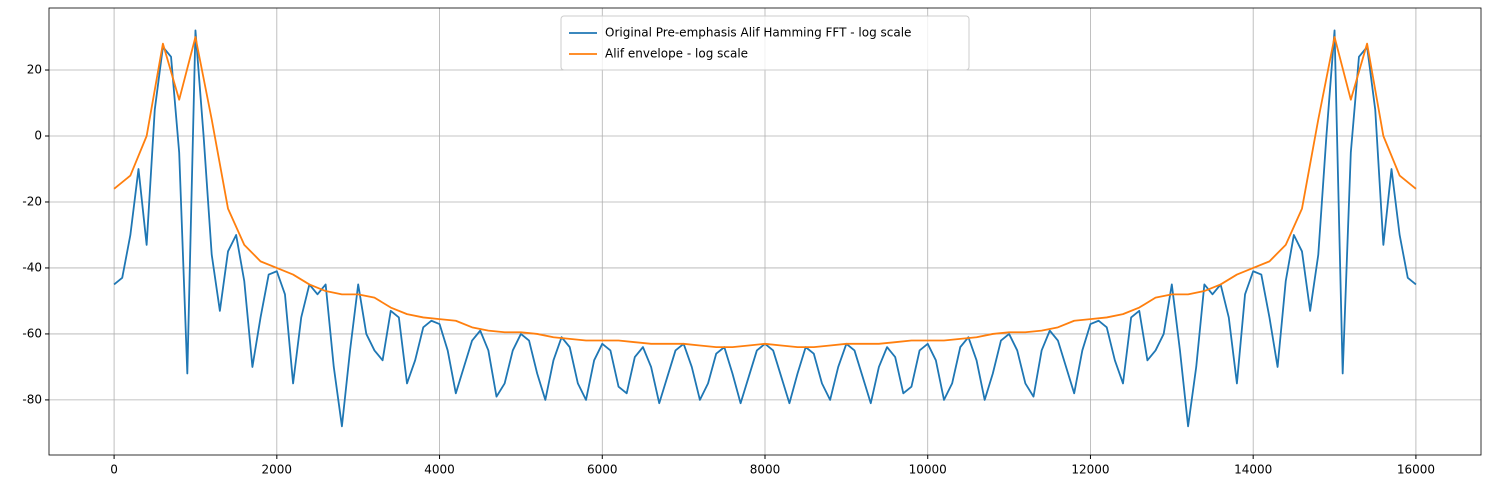  I want to click on x-tick-label: 8000, so click(765, 470).